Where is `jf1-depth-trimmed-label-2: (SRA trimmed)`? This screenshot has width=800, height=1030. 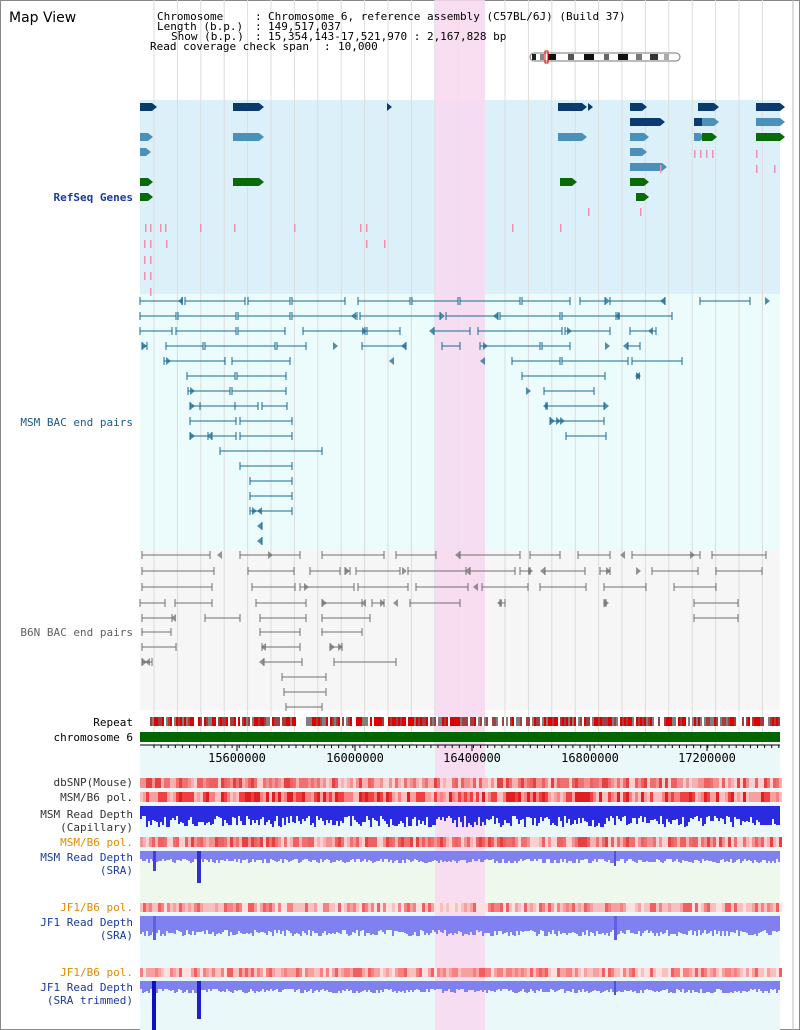 jf1-depth-trimmed-label-2: (SRA trimmed) is located at coordinates (89, 1000).